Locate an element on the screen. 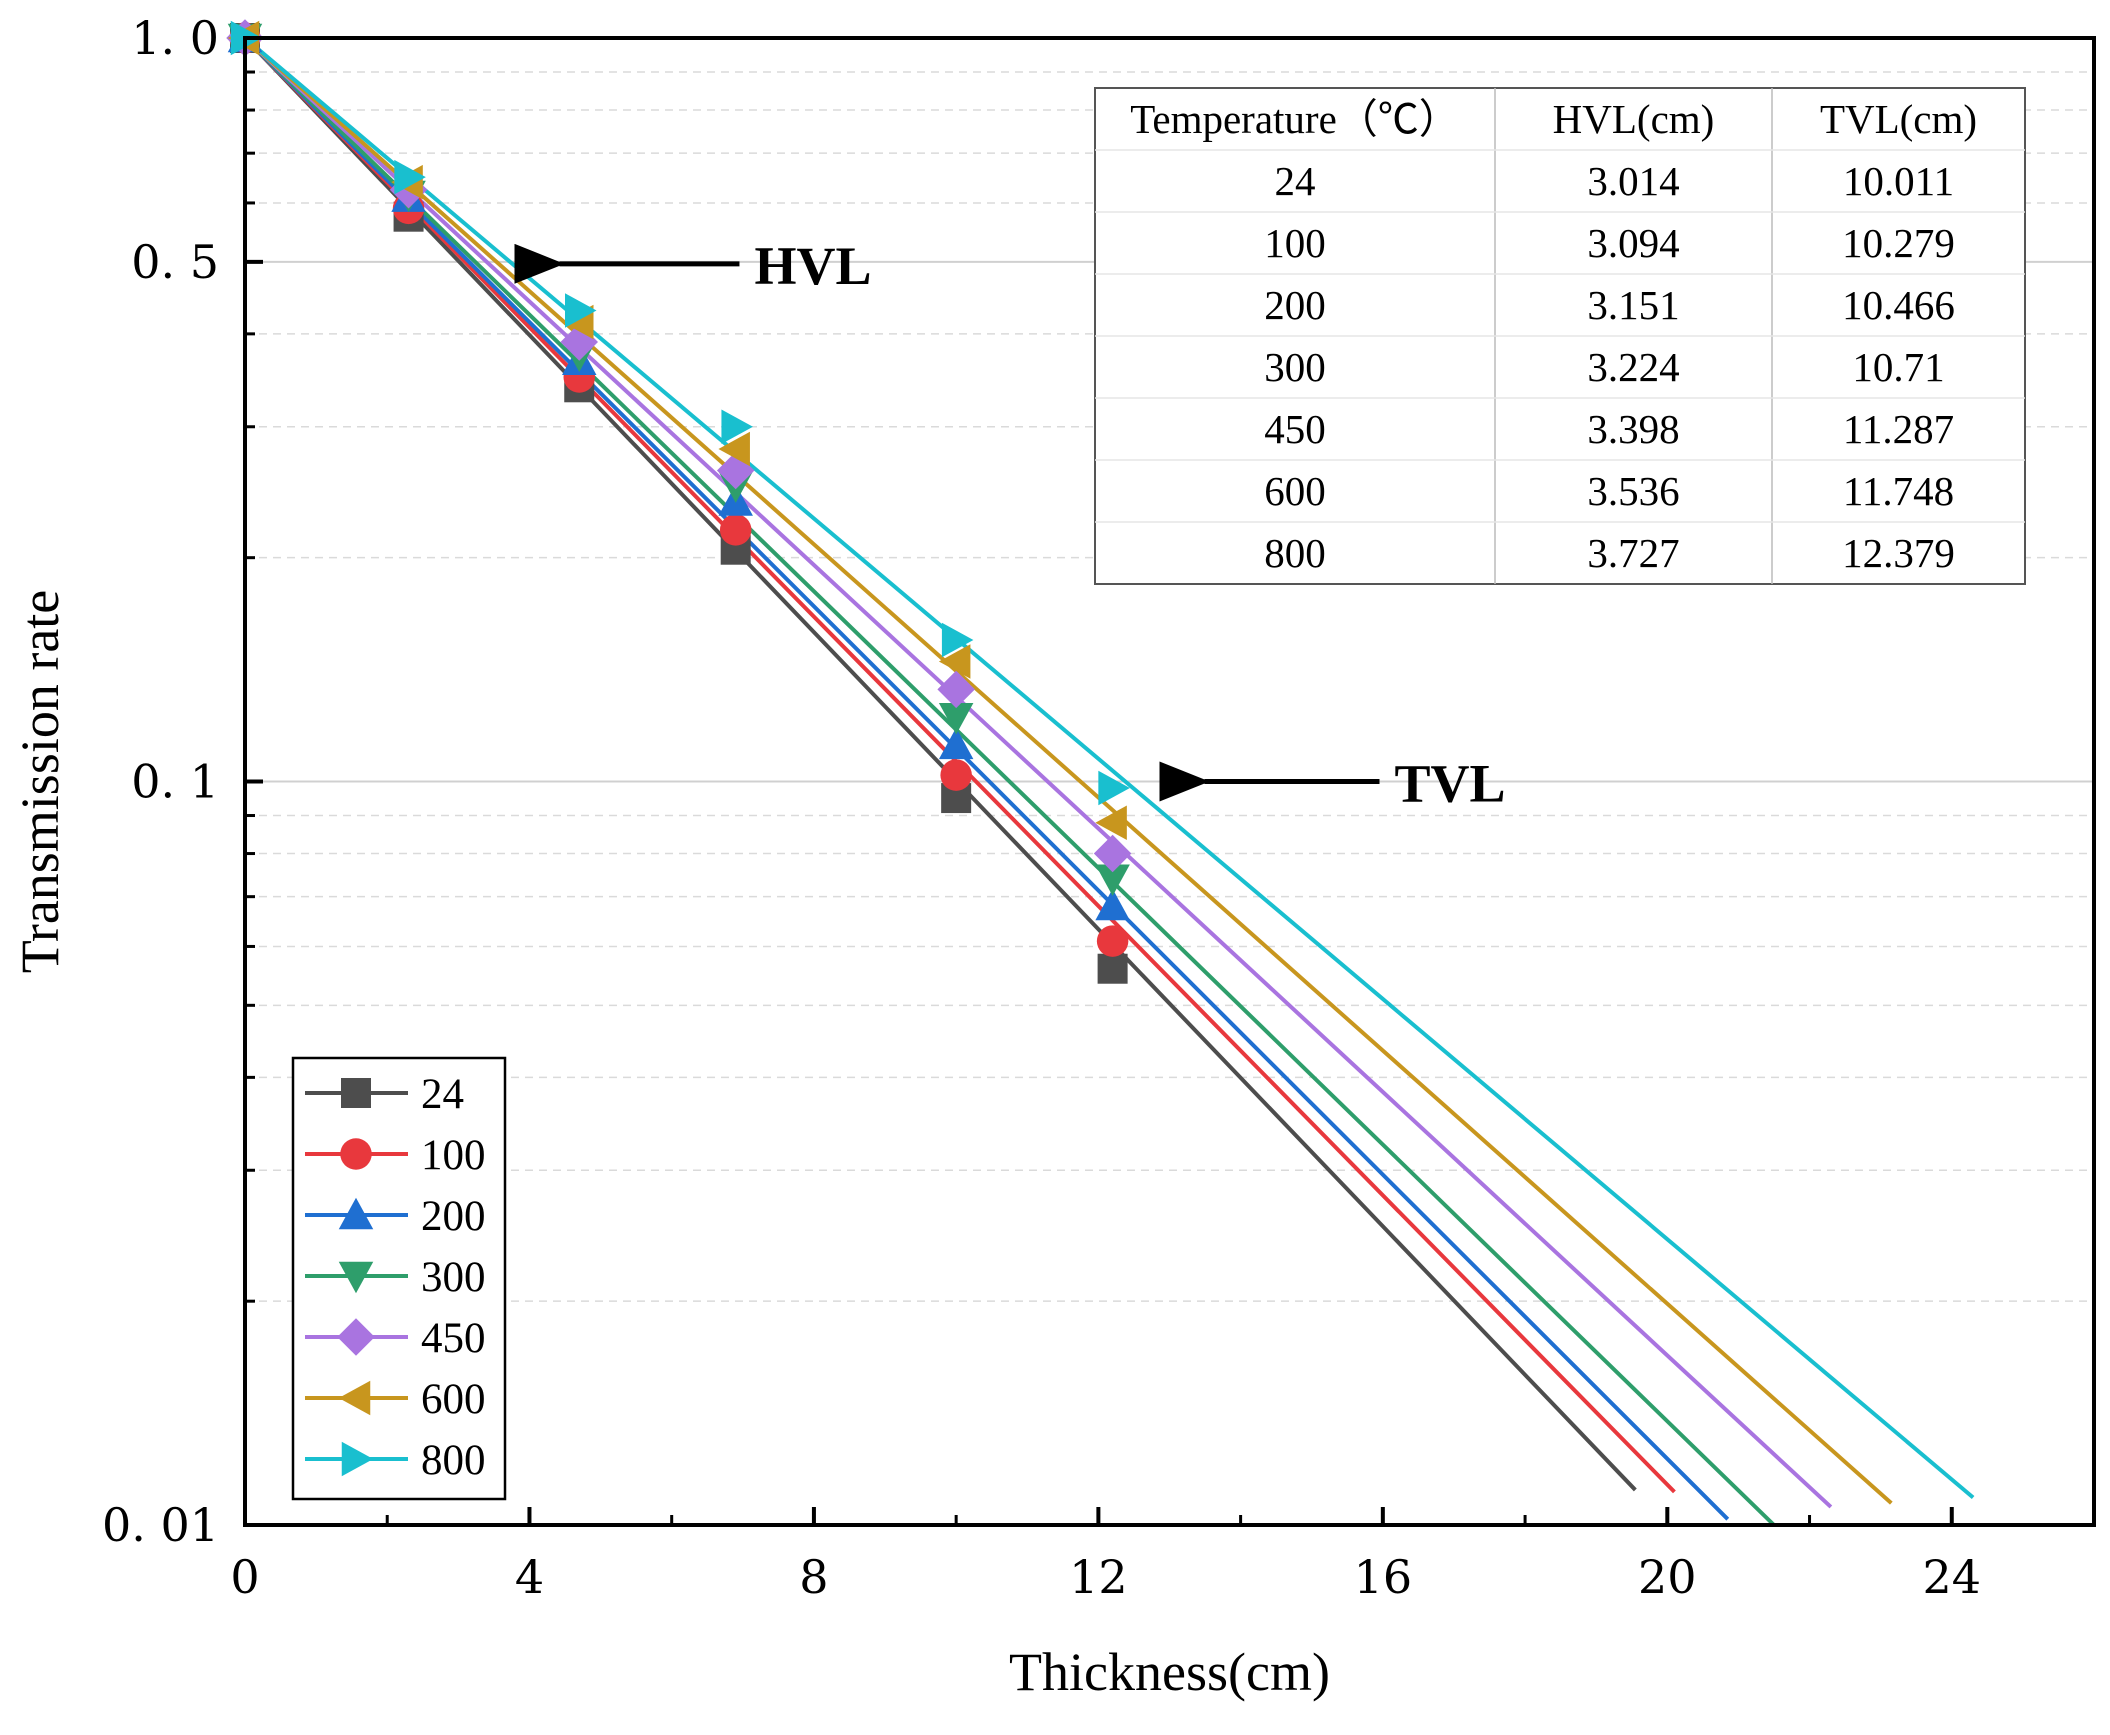  table-header-cell: HVL(cm) is located at coordinates (1634, 119).